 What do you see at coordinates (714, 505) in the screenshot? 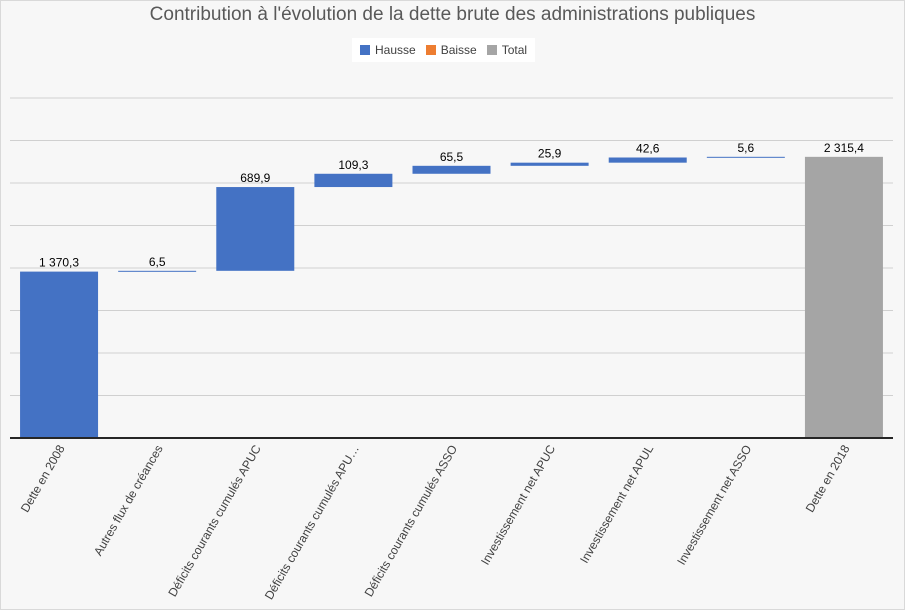
I see `category-label-7: Investissement net ASSO` at bounding box center [714, 505].